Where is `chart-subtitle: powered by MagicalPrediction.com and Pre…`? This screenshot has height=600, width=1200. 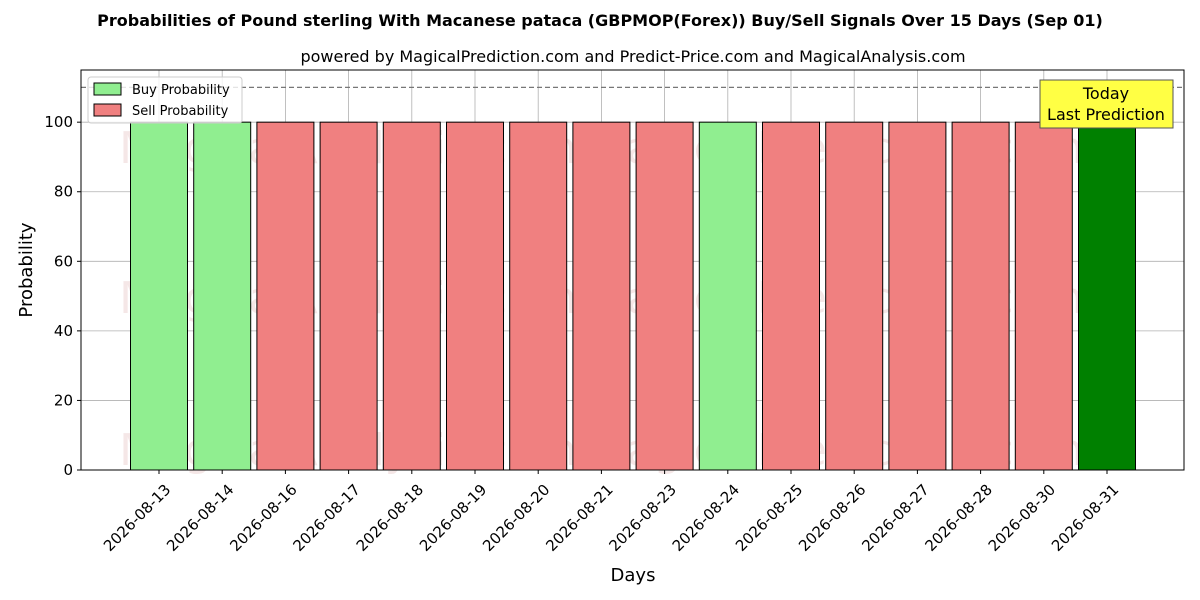
chart-subtitle: powered by MagicalPrediction.com and Pre… is located at coordinates (632, 56).